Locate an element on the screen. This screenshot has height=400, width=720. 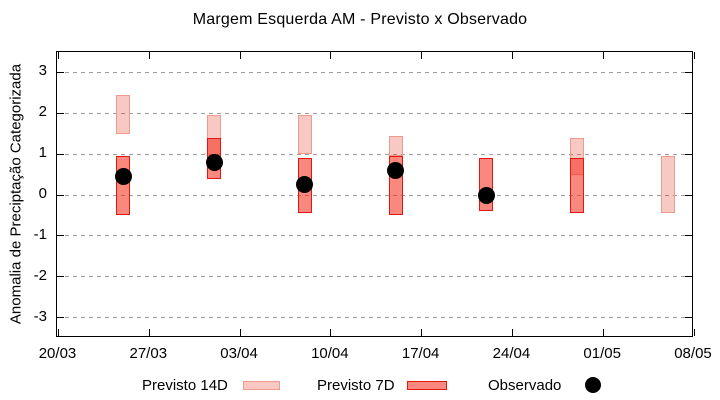
x-tick-label: 10/04 is located at coordinates (330, 353).